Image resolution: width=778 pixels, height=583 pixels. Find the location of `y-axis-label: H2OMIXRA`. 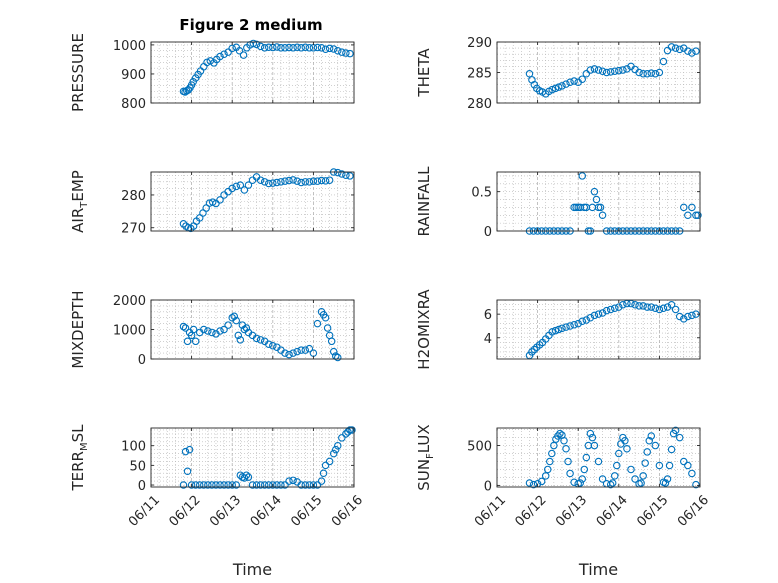

y-axis-label: H2OMIXRA is located at coordinates (424, 329).